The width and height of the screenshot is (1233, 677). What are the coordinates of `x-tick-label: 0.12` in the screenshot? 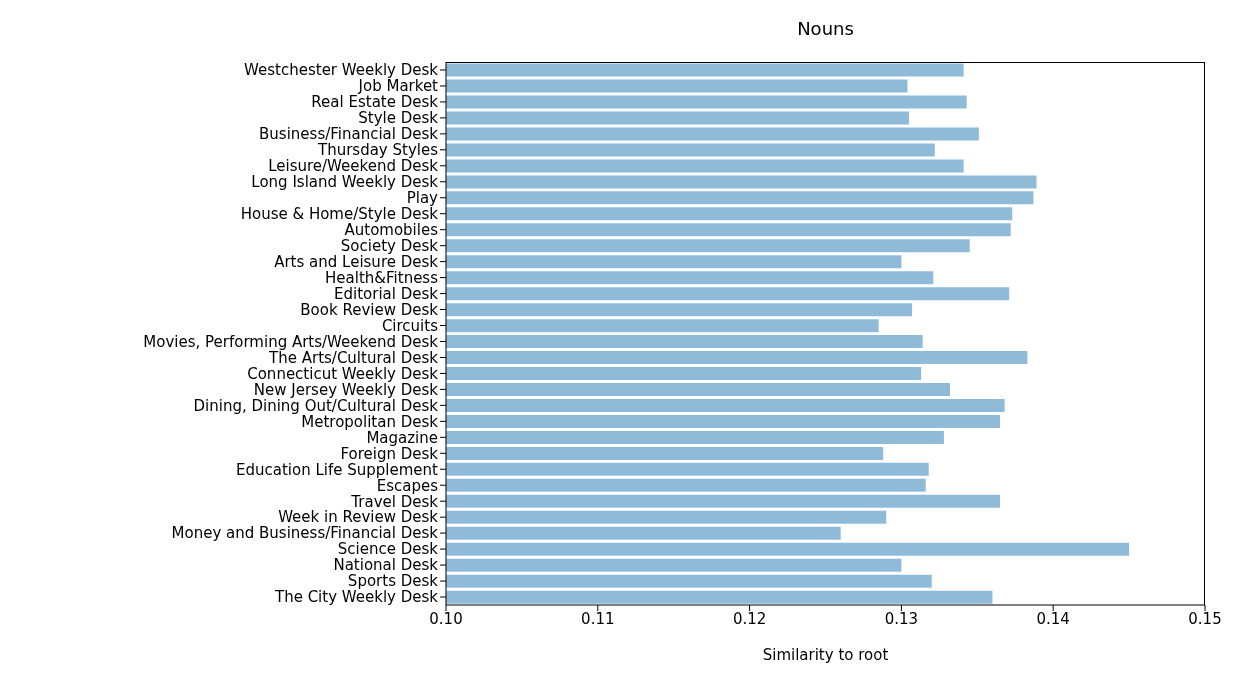 It's located at (749, 618).